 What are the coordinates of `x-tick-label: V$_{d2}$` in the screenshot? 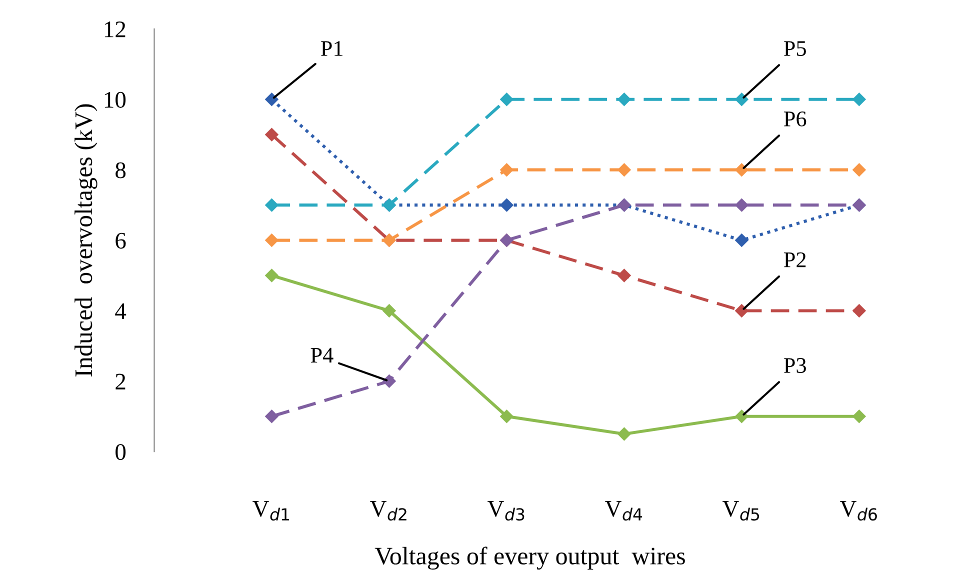 It's located at (388, 511).